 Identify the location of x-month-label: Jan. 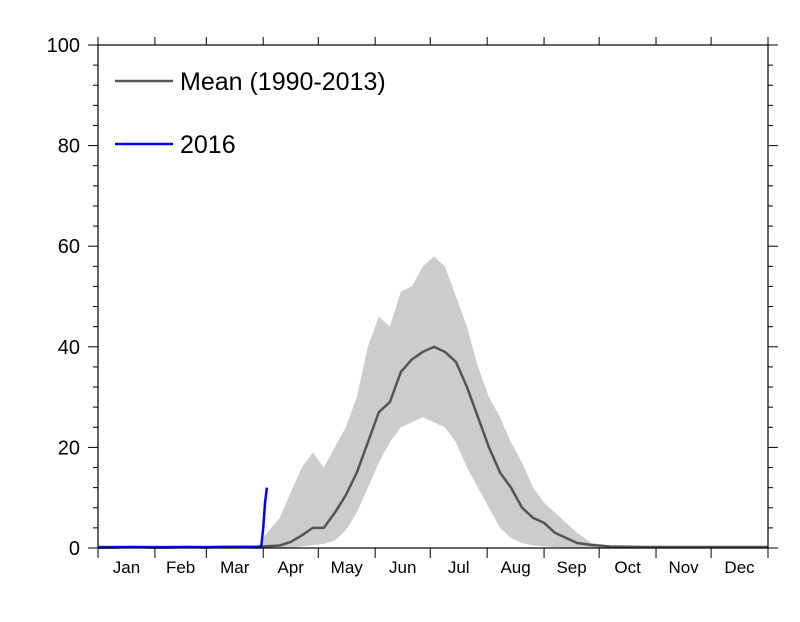
(126, 567).